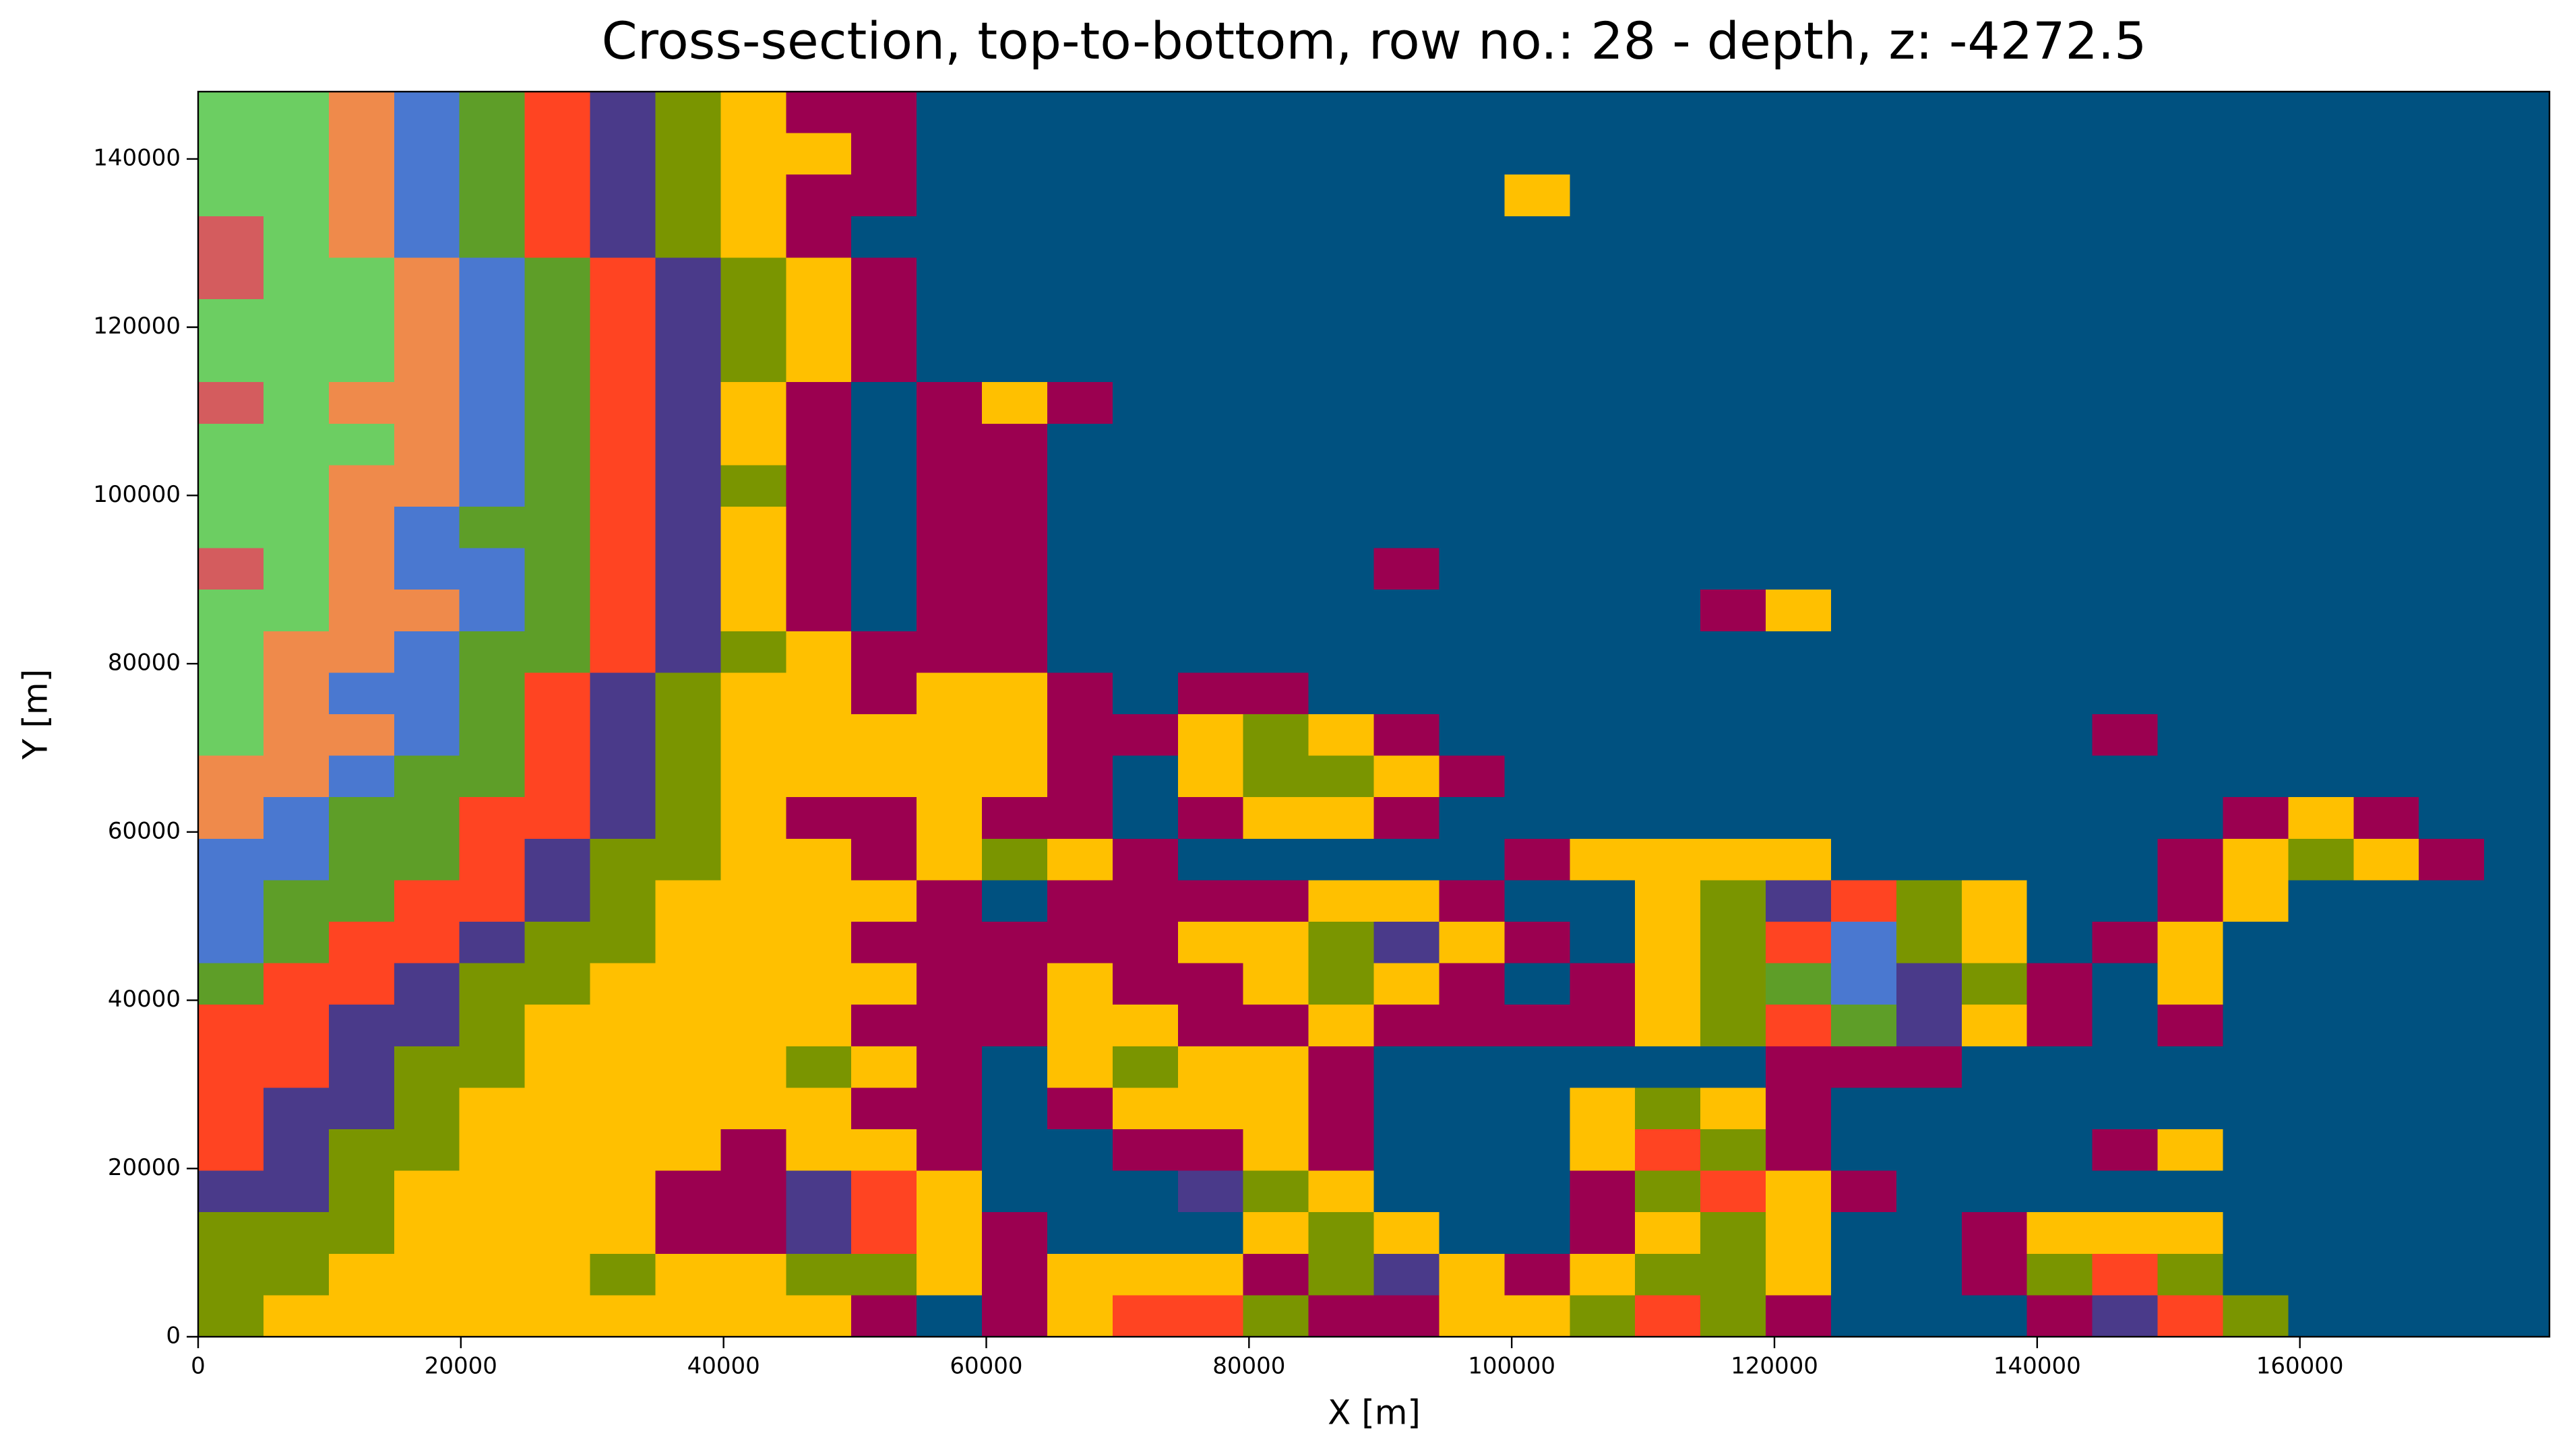 The image size is (2569, 1456). I want to click on y-tick-label: 120000, so click(137, 326).